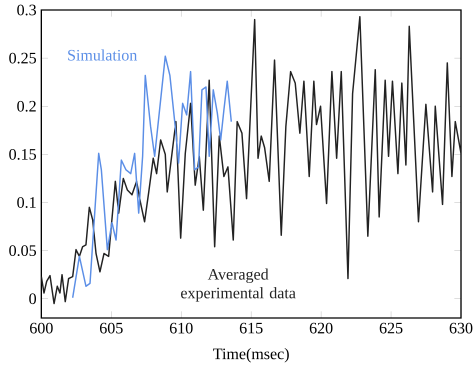  I want to click on x-axis-title: Time(msec), so click(251, 355).